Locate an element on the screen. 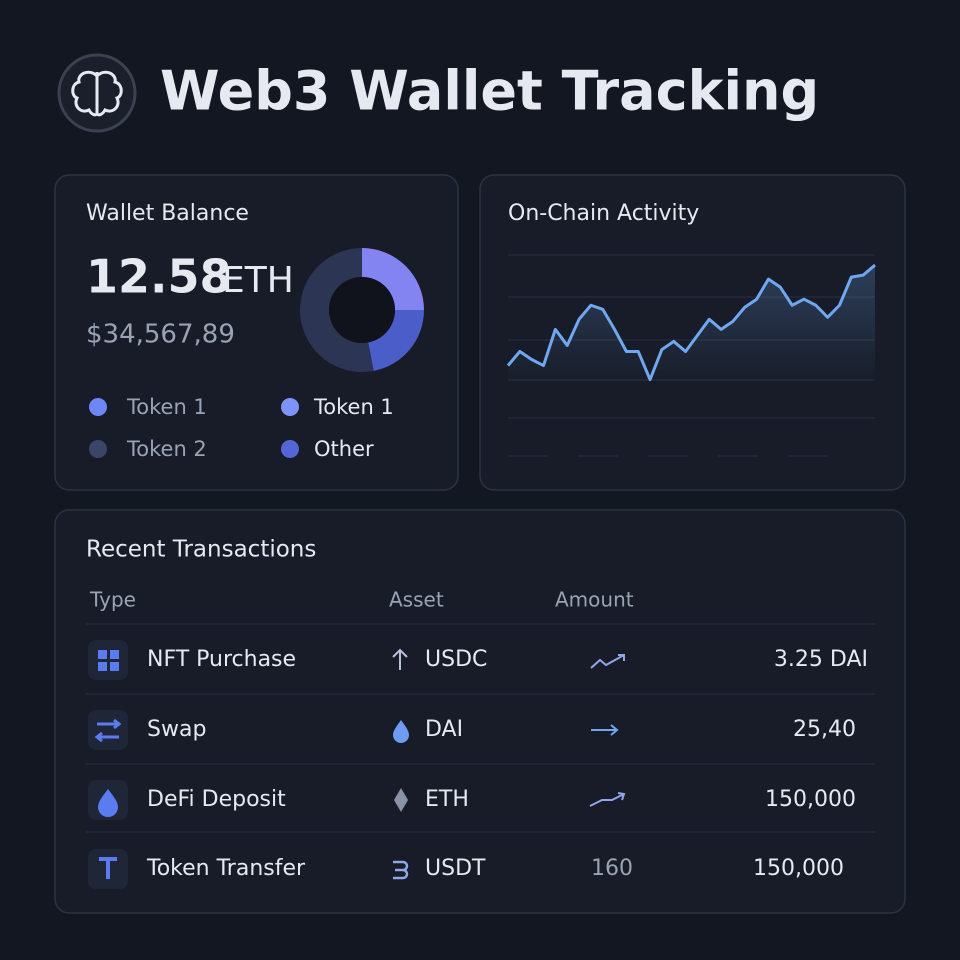 The width and height of the screenshot is (960, 960). row-icons is located at coordinates (357, 764).